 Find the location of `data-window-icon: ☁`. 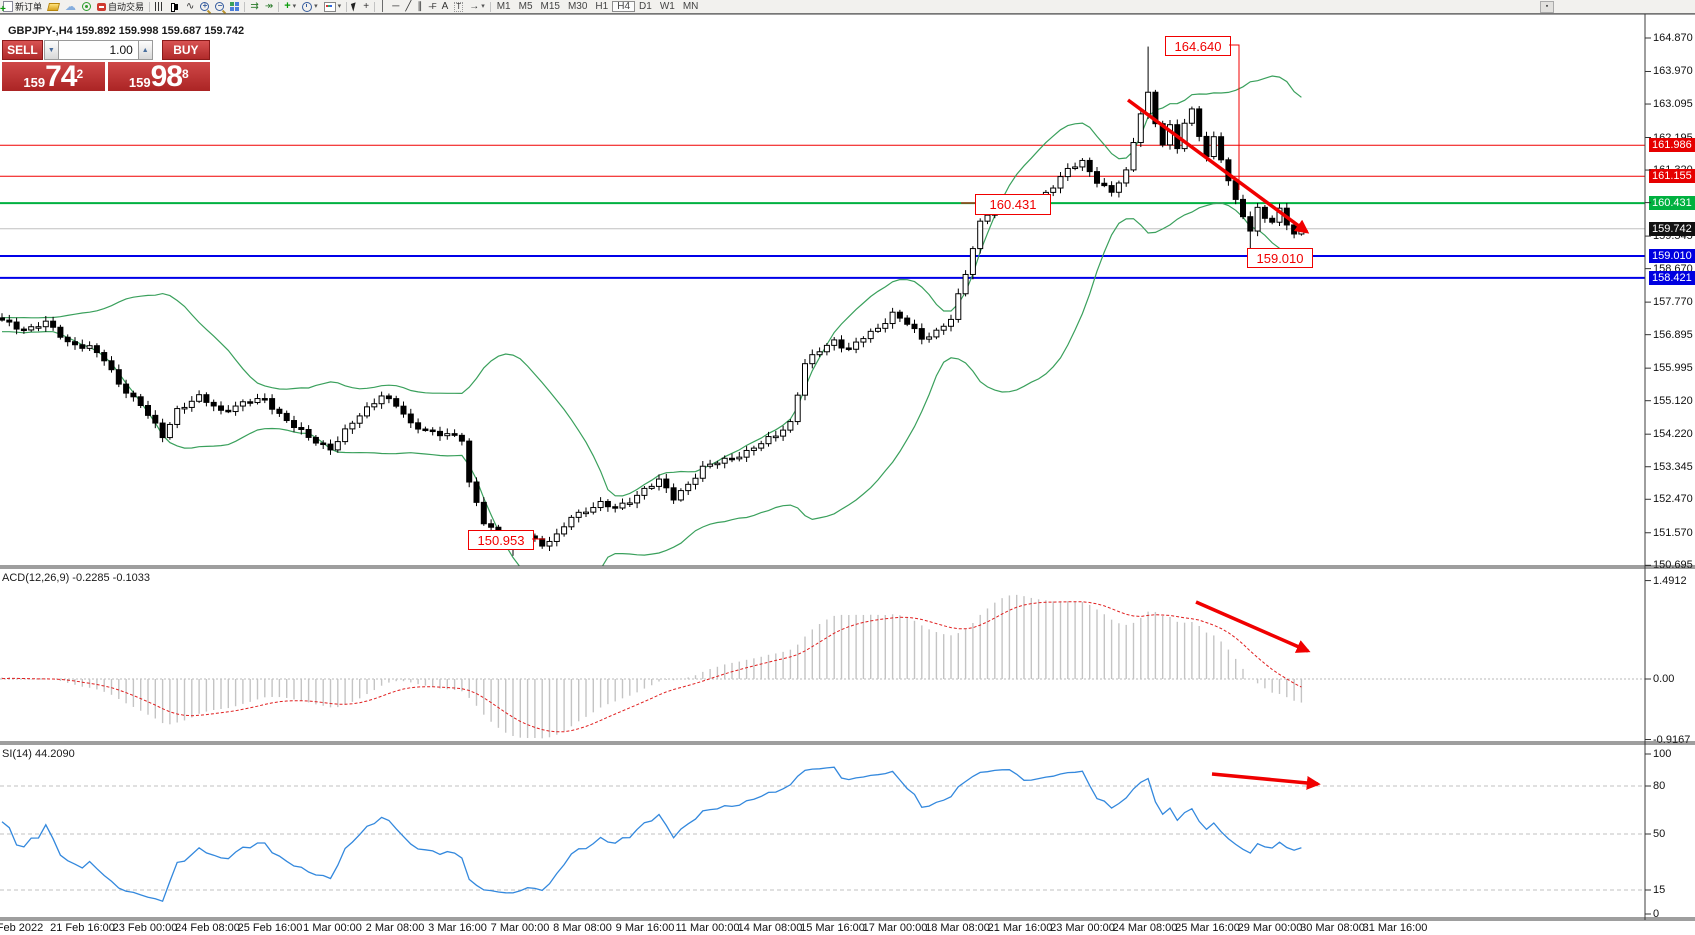

data-window-icon: ☁ is located at coordinates (71, 6).